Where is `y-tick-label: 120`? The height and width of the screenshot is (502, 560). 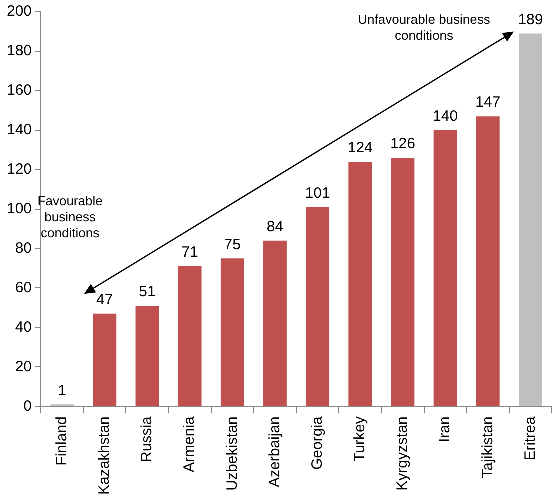
y-tick-label: 120 is located at coordinates (19, 169).